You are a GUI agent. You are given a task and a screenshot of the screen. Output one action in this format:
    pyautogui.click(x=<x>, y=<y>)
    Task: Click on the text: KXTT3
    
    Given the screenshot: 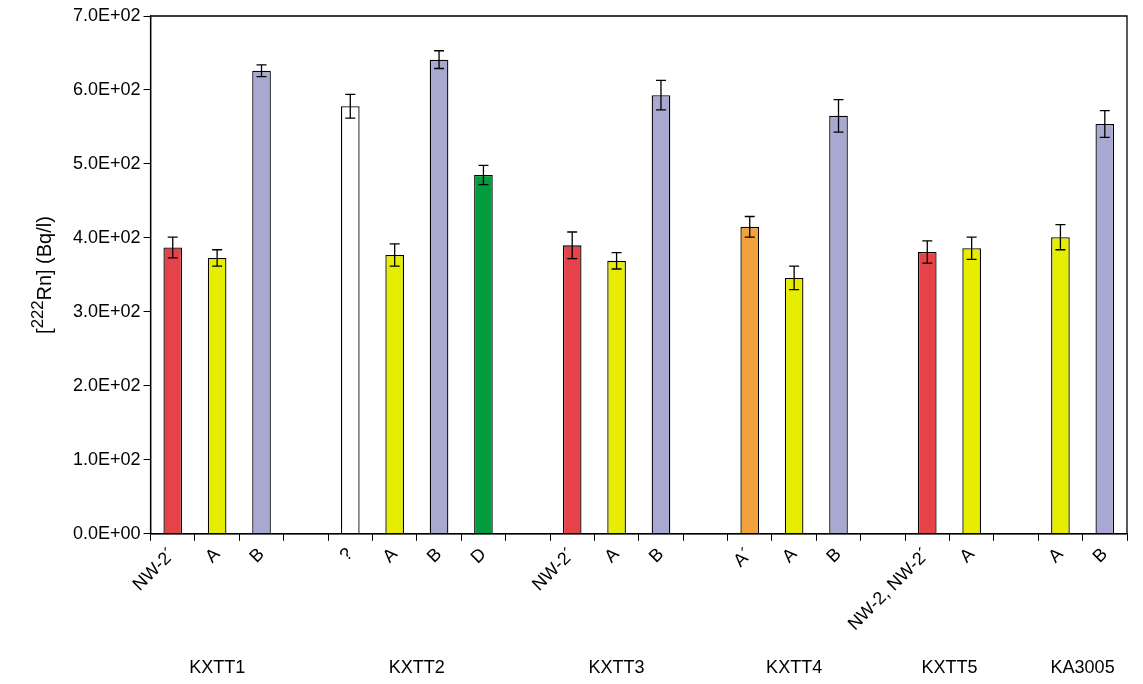 What is the action you would take?
    pyautogui.click(x=616, y=666)
    